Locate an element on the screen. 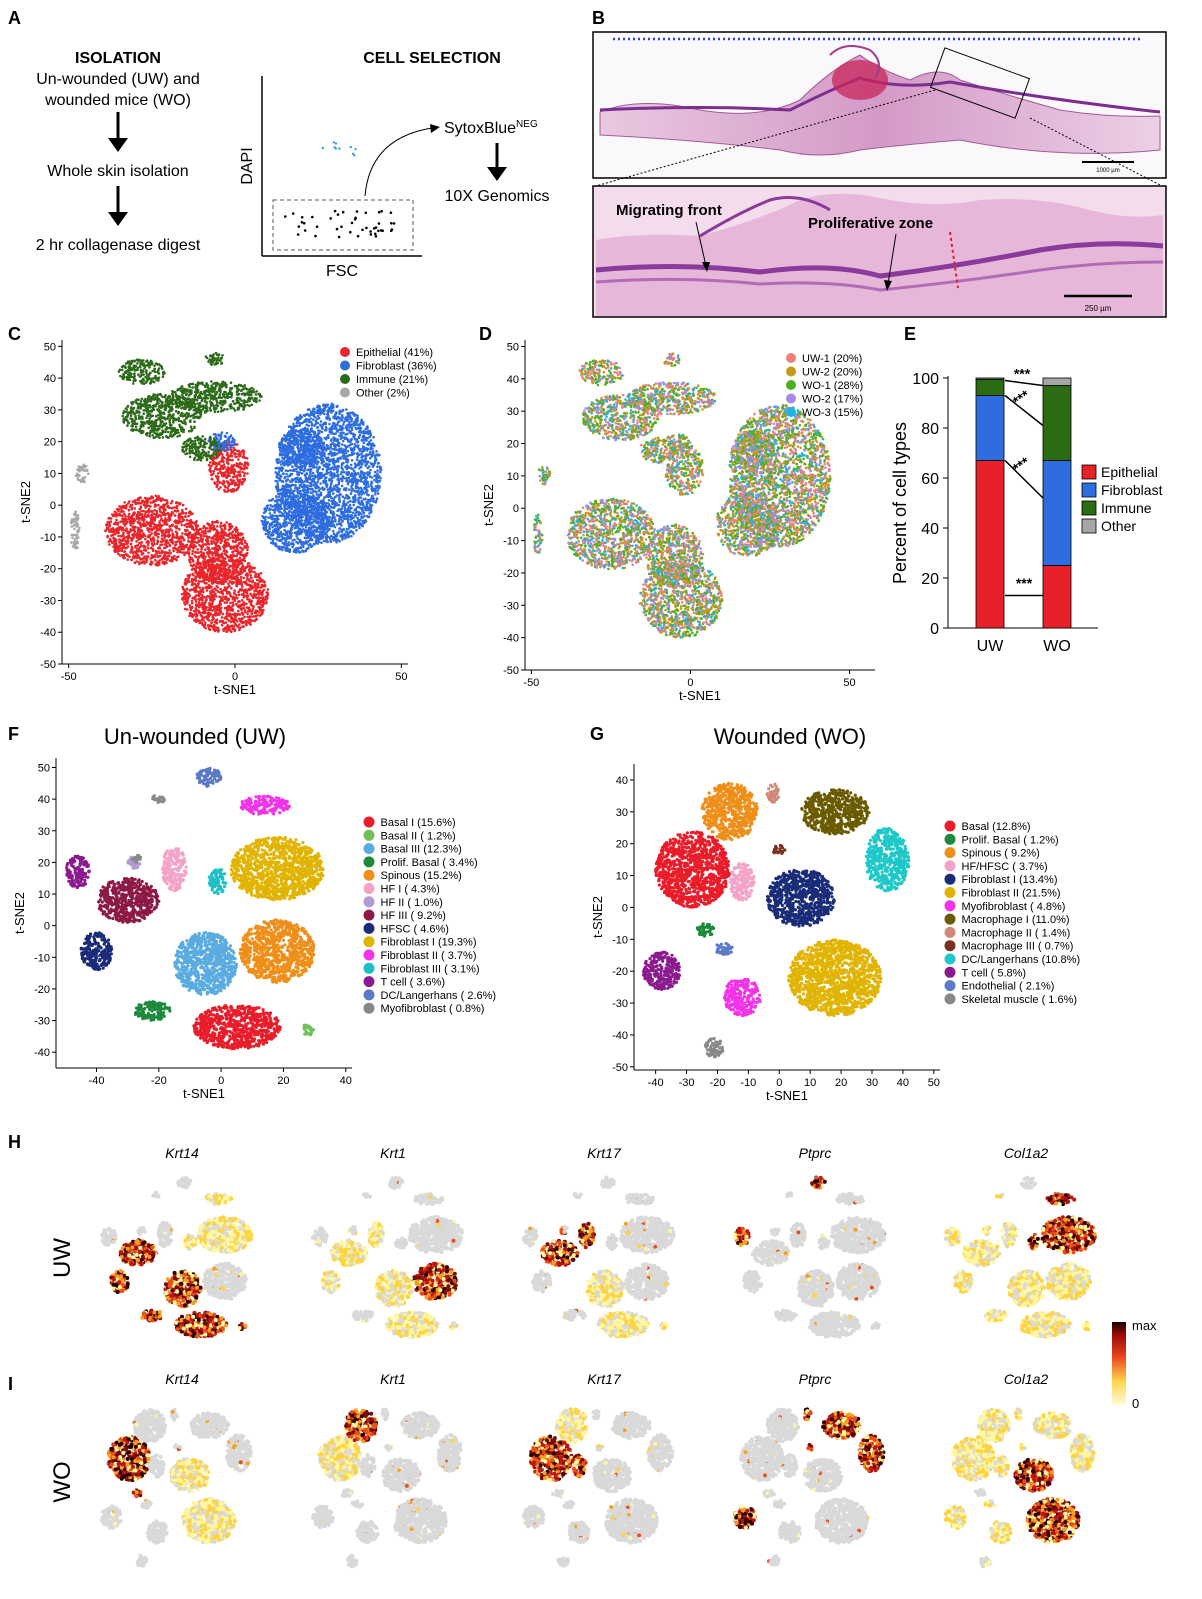  histology-zoom-image: 250 µm is located at coordinates (879, 251).